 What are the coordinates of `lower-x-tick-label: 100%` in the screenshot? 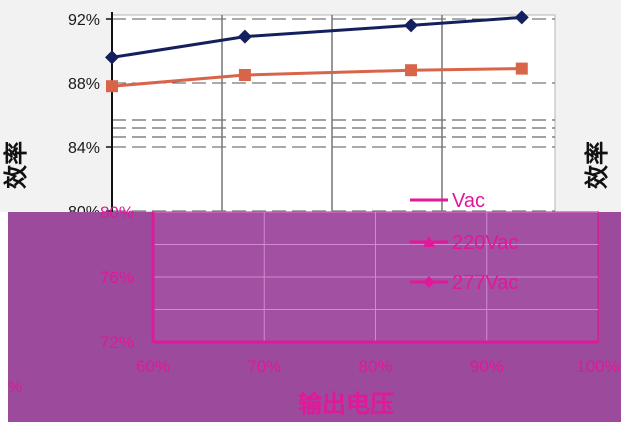 It's located at (597, 366).